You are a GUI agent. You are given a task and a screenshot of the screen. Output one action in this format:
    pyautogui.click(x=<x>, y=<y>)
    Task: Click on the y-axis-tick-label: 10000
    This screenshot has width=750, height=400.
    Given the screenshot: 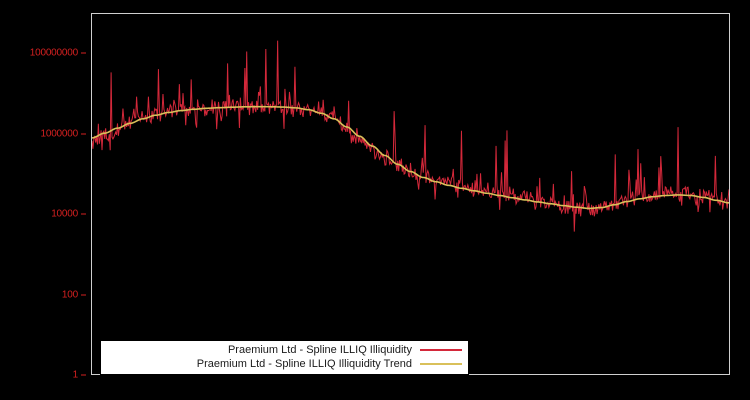 What is the action you would take?
    pyautogui.click(x=64, y=214)
    